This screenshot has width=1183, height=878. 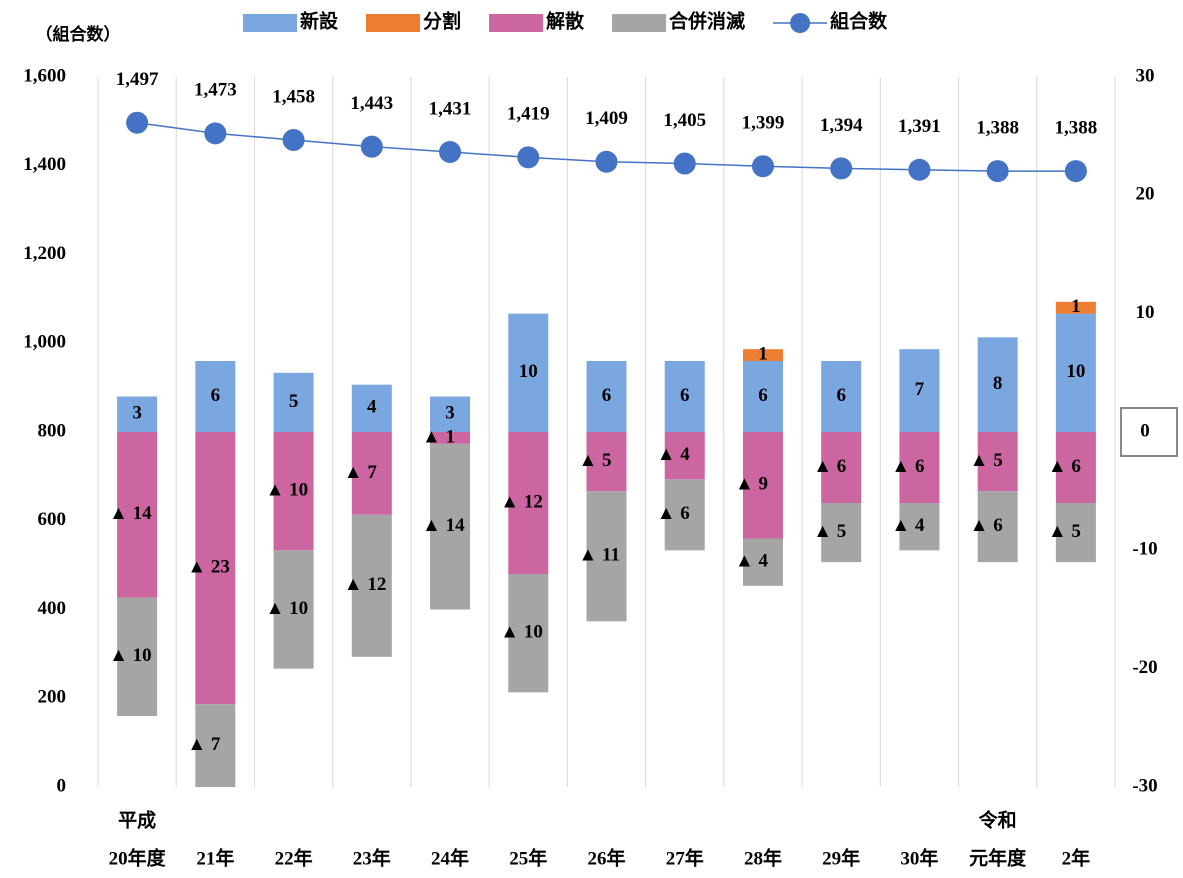 What do you see at coordinates (763, 857) in the screenshot?
I see `x-tick-label: 28年` at bounding box center [763, 857].